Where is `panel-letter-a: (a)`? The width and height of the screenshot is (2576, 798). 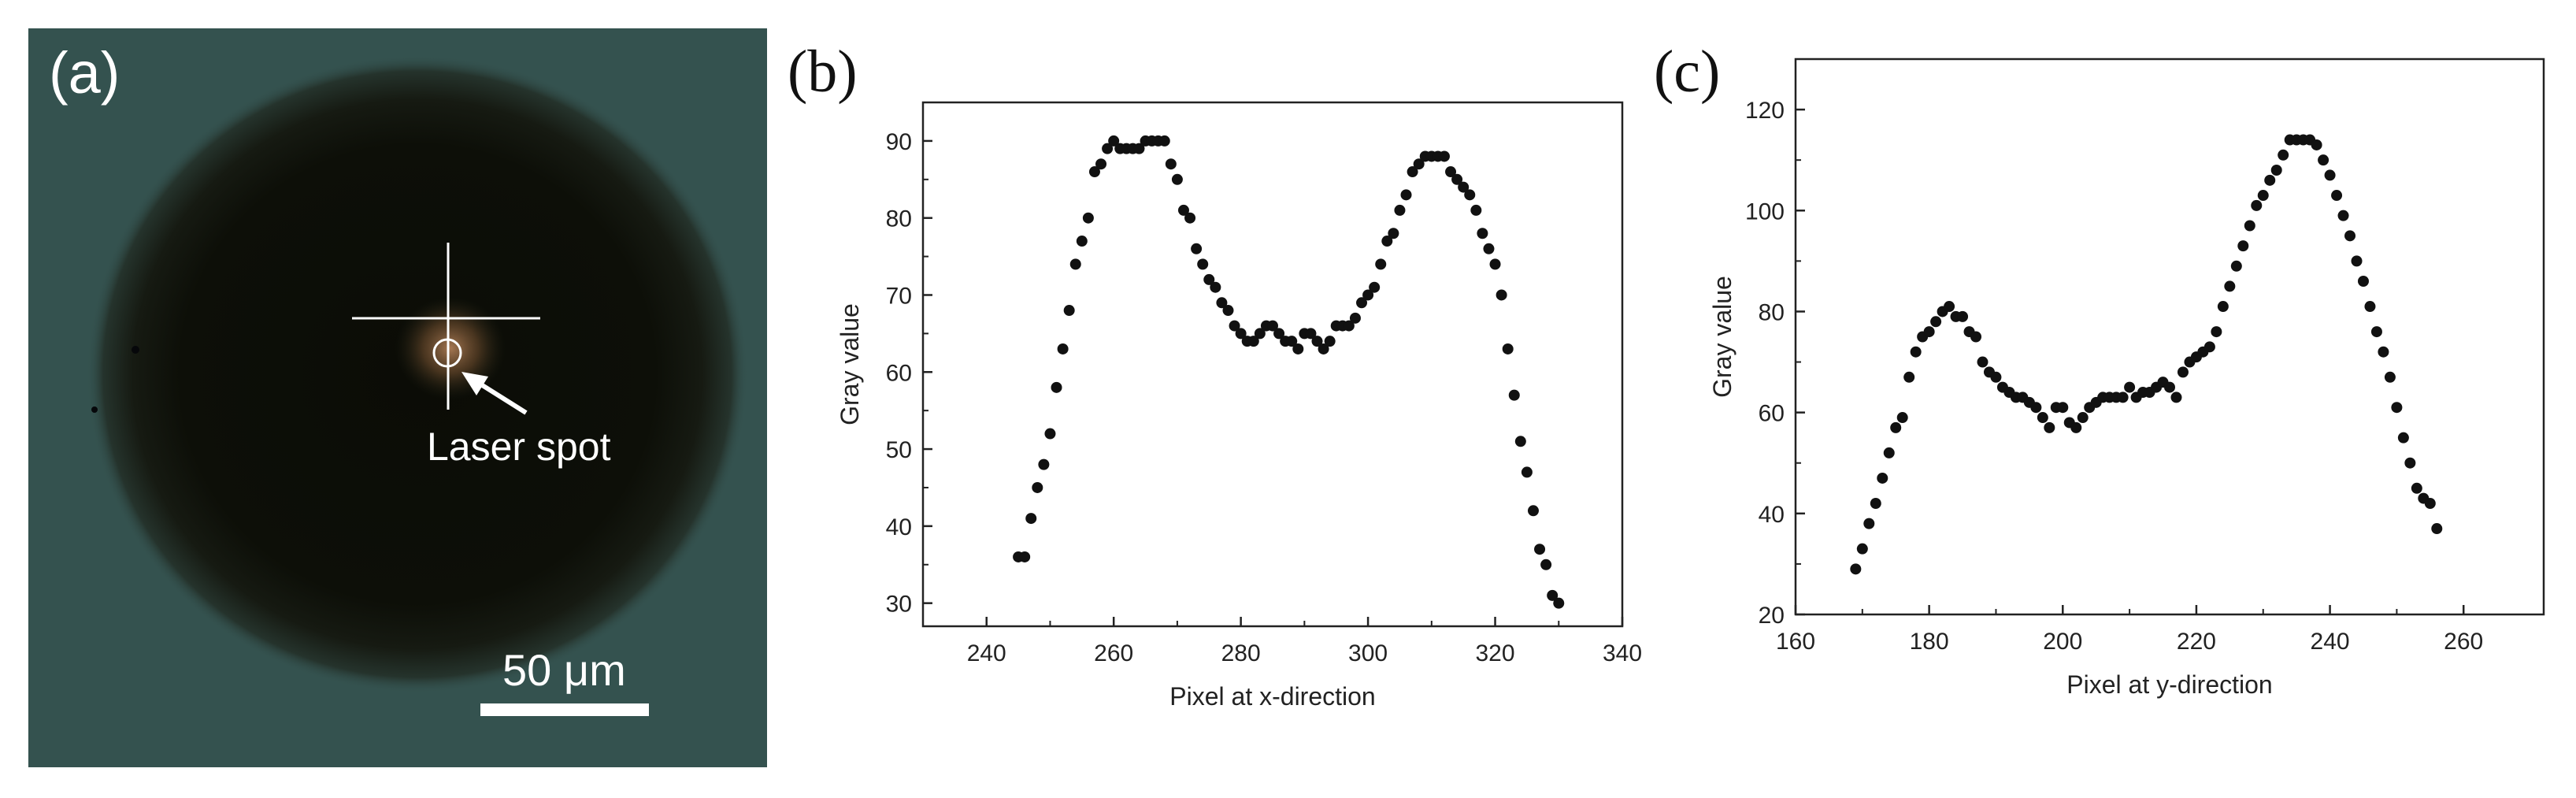 panel-letter-a: (a) is located at coordinates (84, 73).